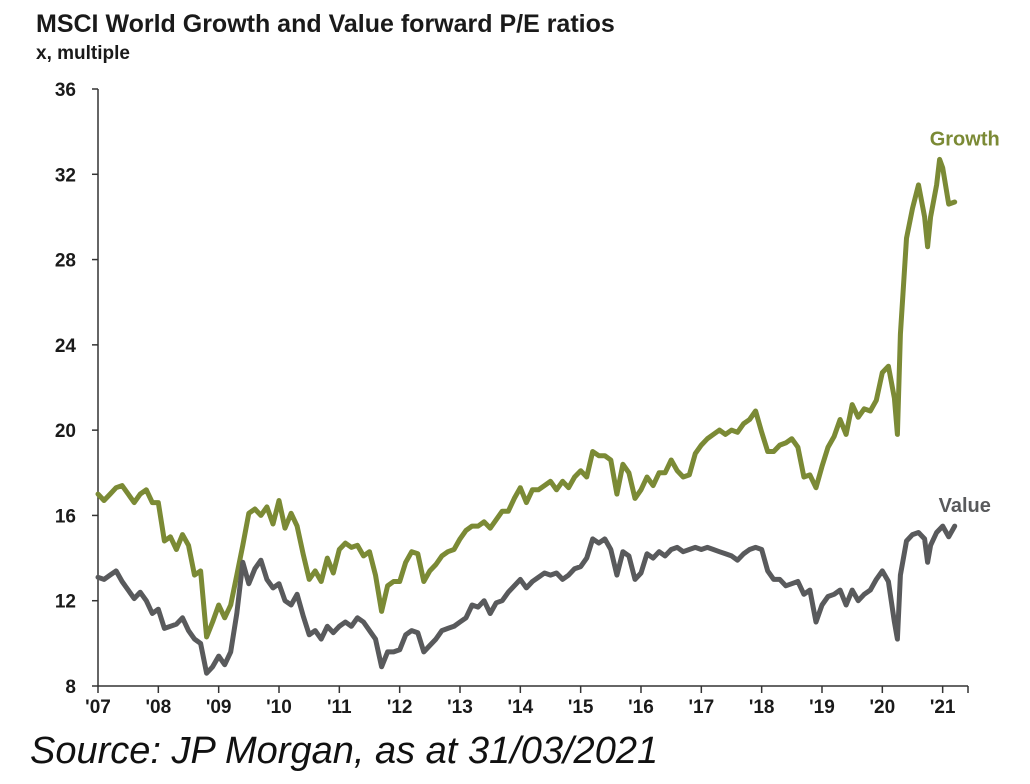 The width and height of the screenshot is (1030, 784). I want to click on x-tick-label: '21, so click(943, 707).